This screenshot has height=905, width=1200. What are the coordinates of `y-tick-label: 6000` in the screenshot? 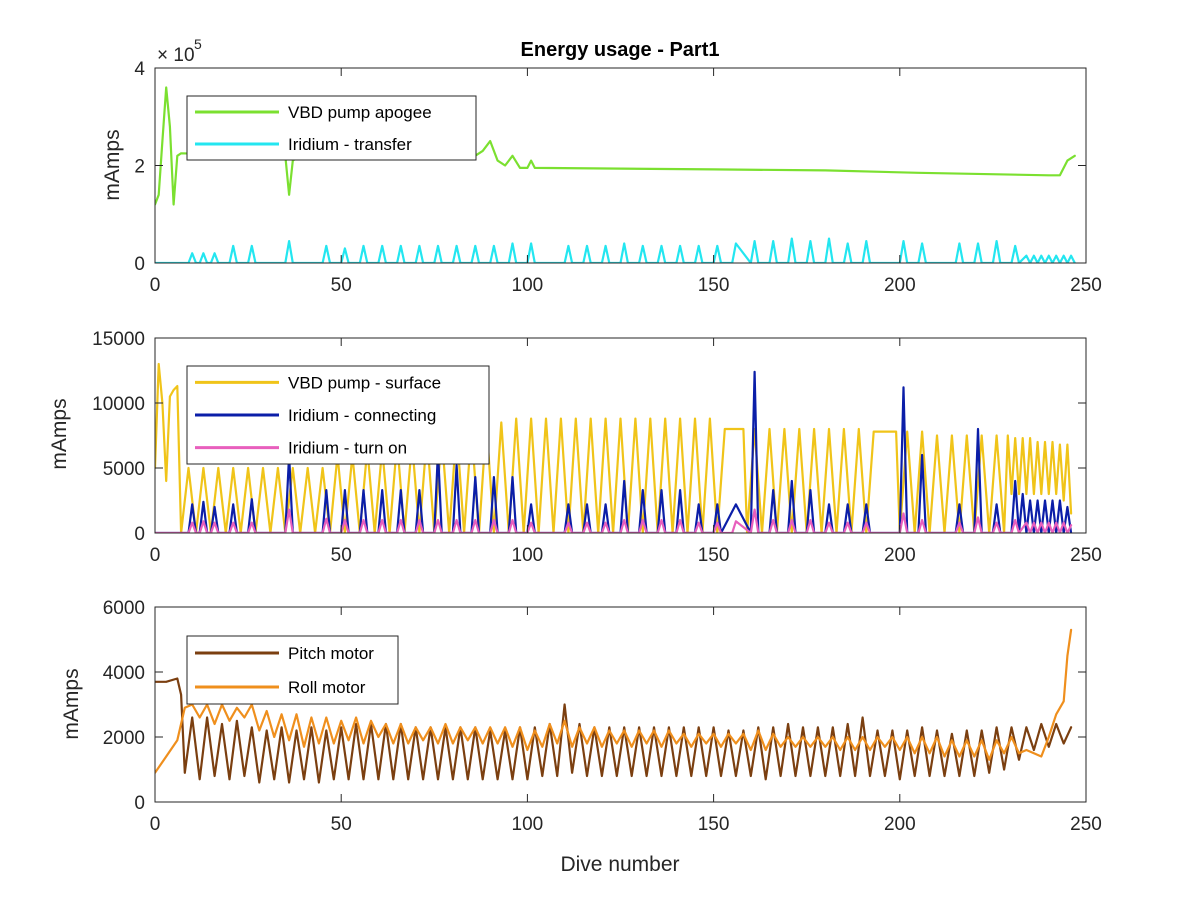 It's located at (124, 608).